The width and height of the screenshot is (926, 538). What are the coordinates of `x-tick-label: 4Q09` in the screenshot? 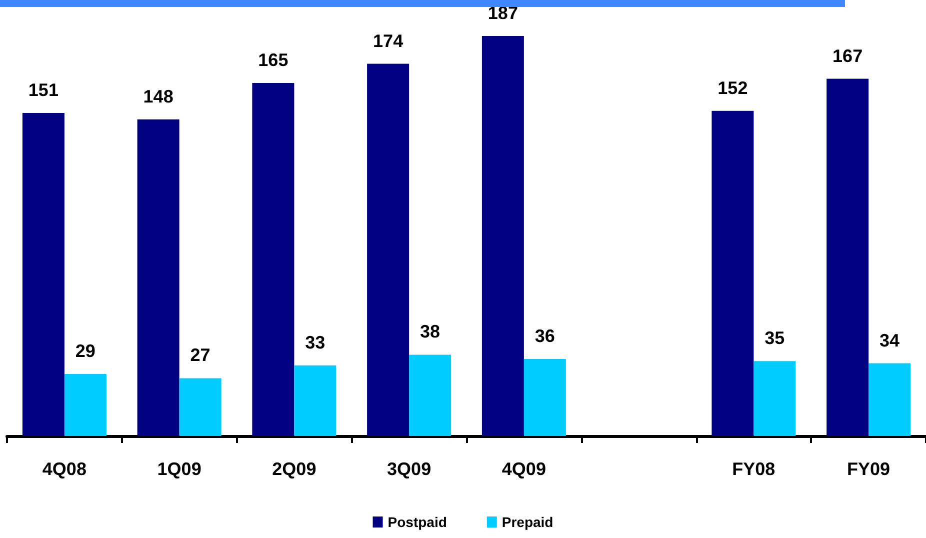 It's located at (524, 469).